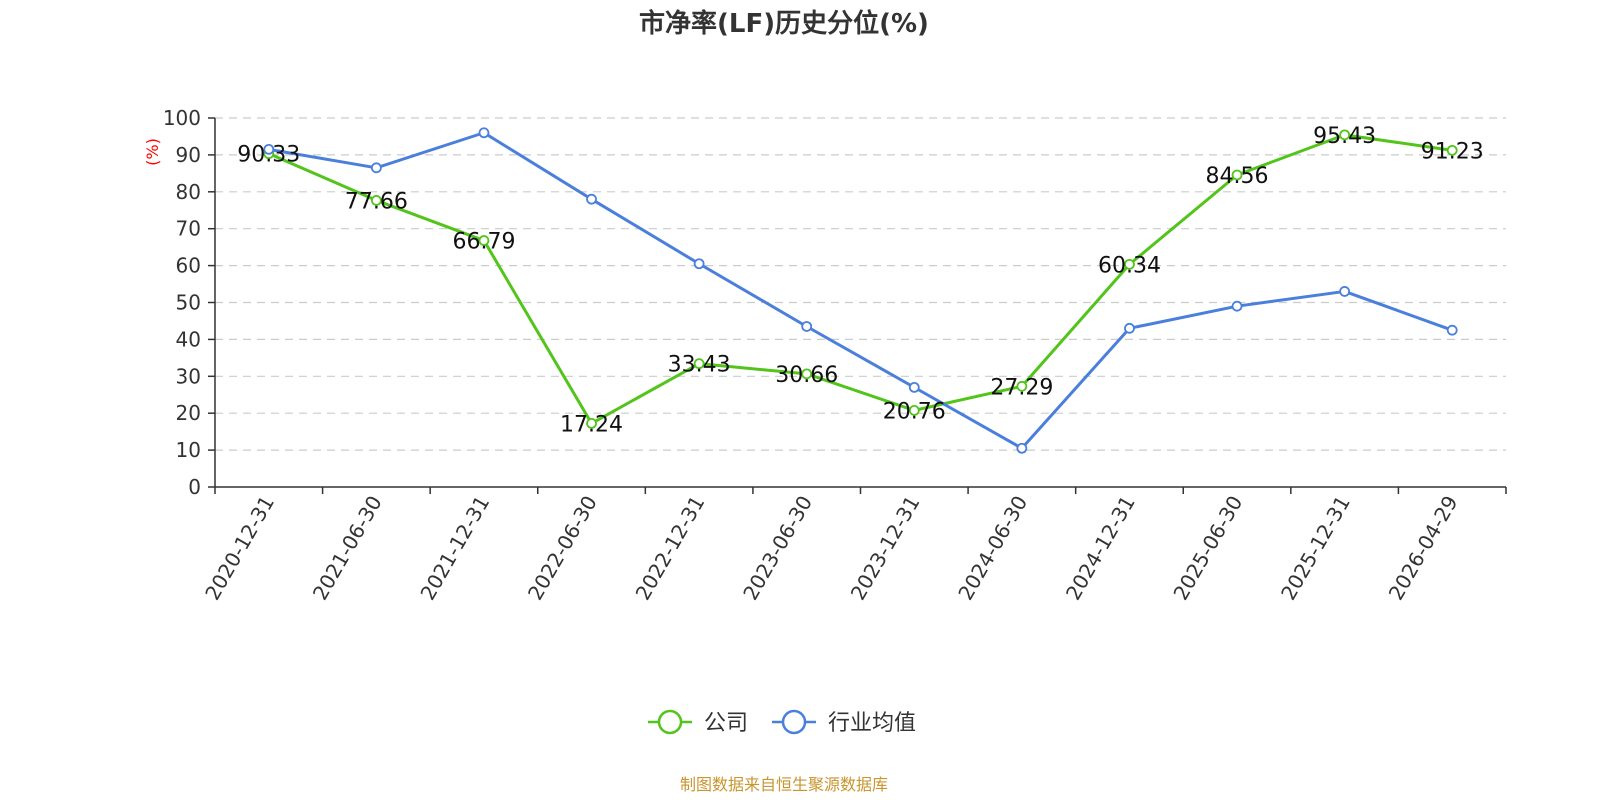 The height and width of the screenshot is (800, 1600). What do you see at coordinates (188, 192) in the screenshot?
I see `y-tick-label: 80` at bounding box center [188, 192].